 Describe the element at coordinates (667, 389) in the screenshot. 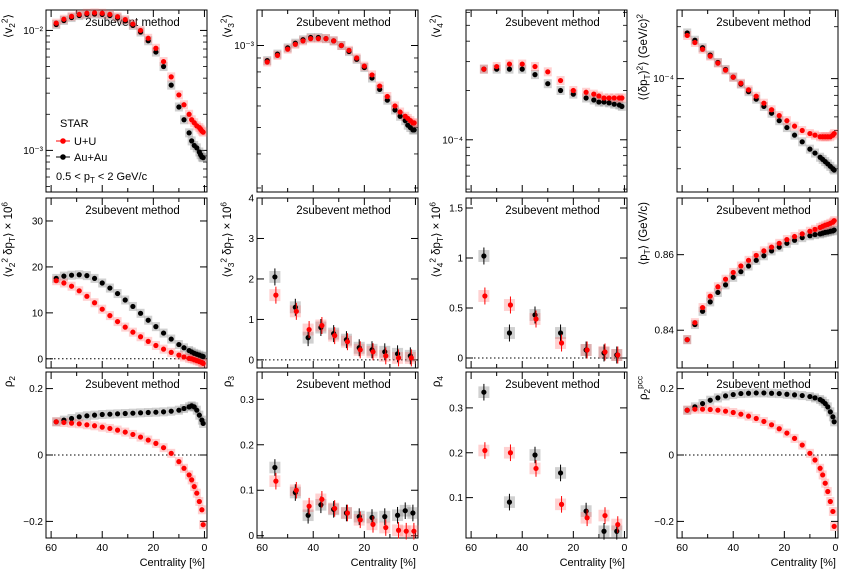

I see `y-tick-label: 0.2` at that location.